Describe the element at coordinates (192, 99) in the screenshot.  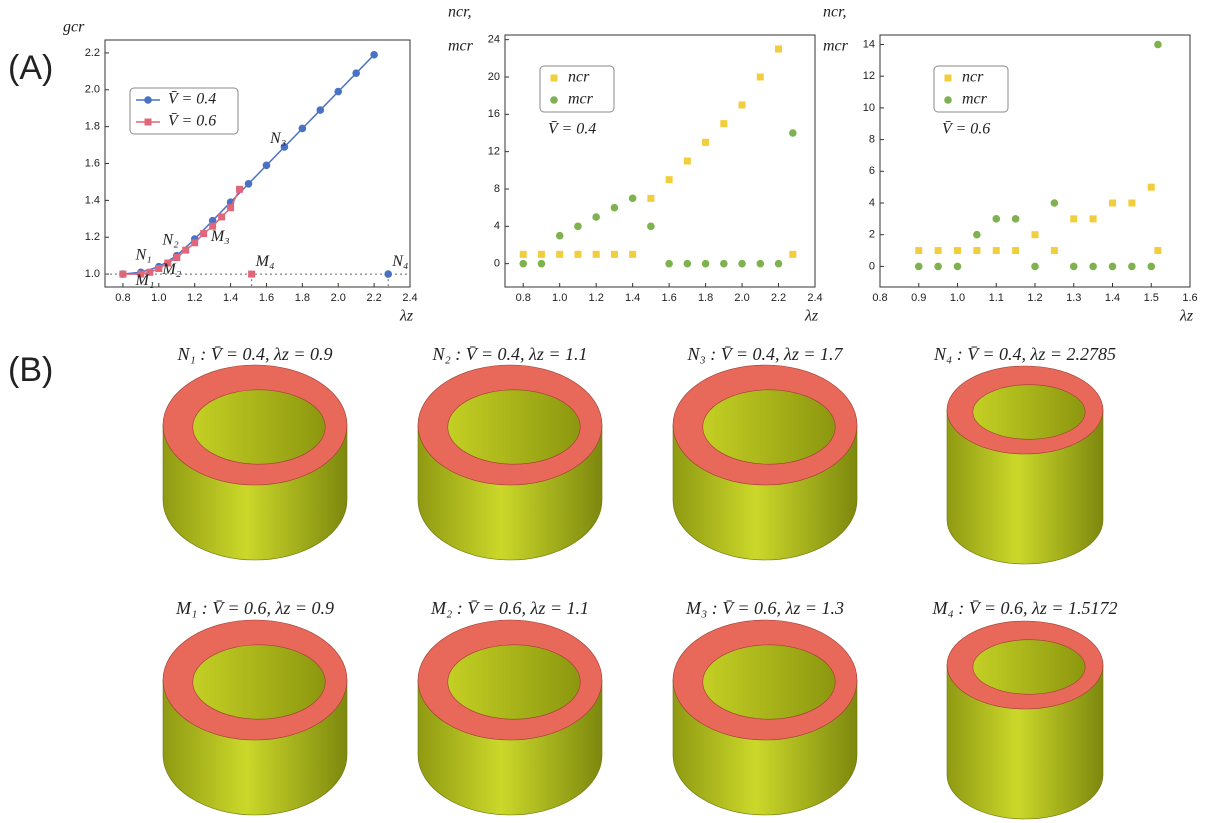
I see `legend-label: V̄ = 0.4` at that location.